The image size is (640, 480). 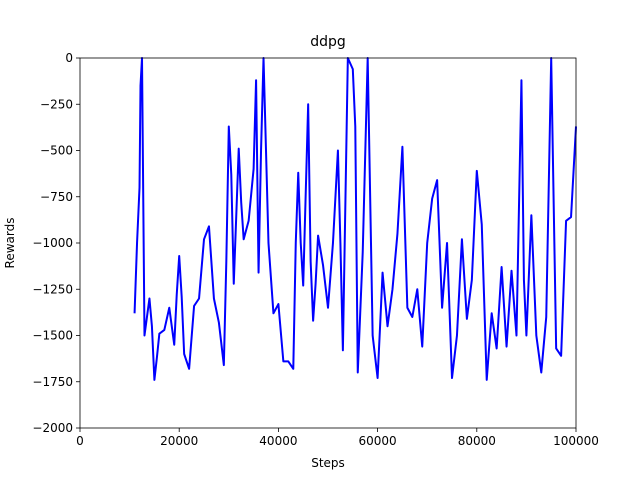 What do you see at coordinates (576, 441) in the screenshot?
I see `x-tick-label: 100000` at bounding box center [576, 441].